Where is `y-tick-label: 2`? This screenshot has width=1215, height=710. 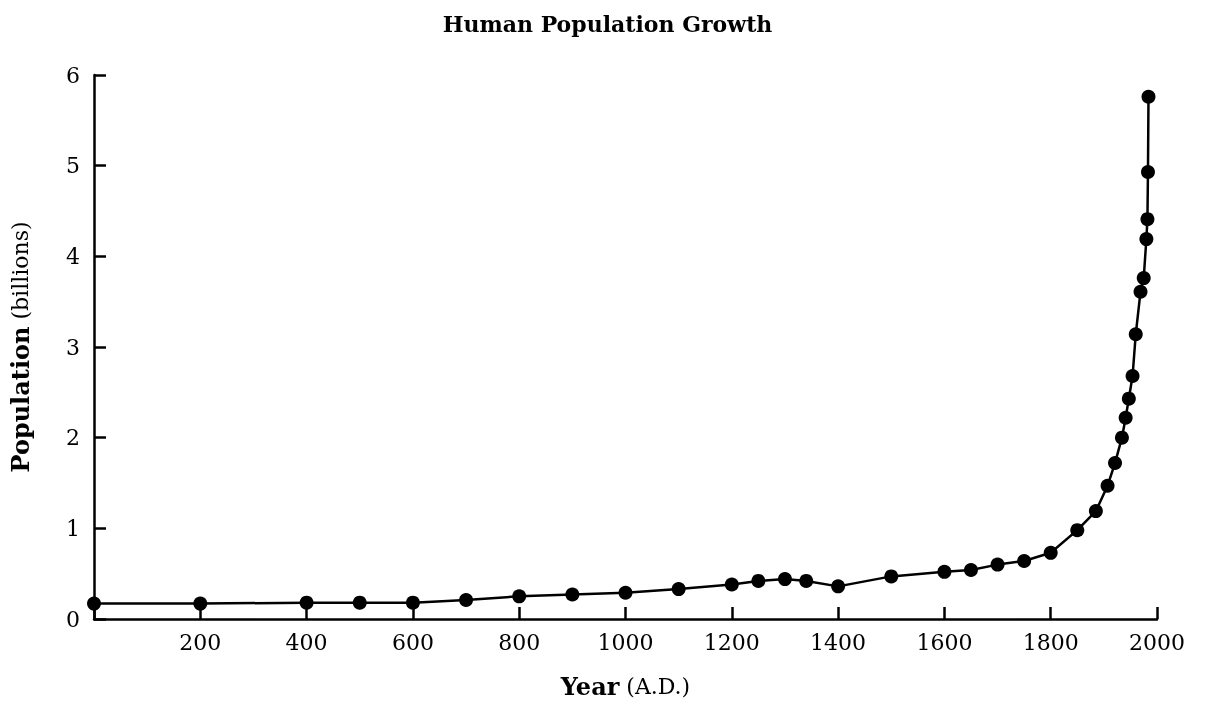 y-tick-label: 2 is located at coordinates (73, 438).